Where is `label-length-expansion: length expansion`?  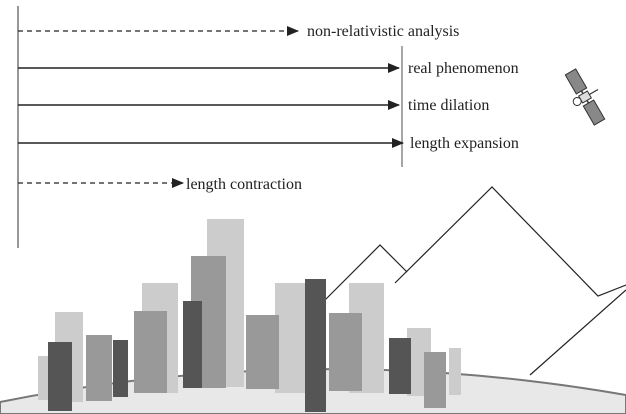
label-length-expansion: length expansion is located at coordinates (464, 143).